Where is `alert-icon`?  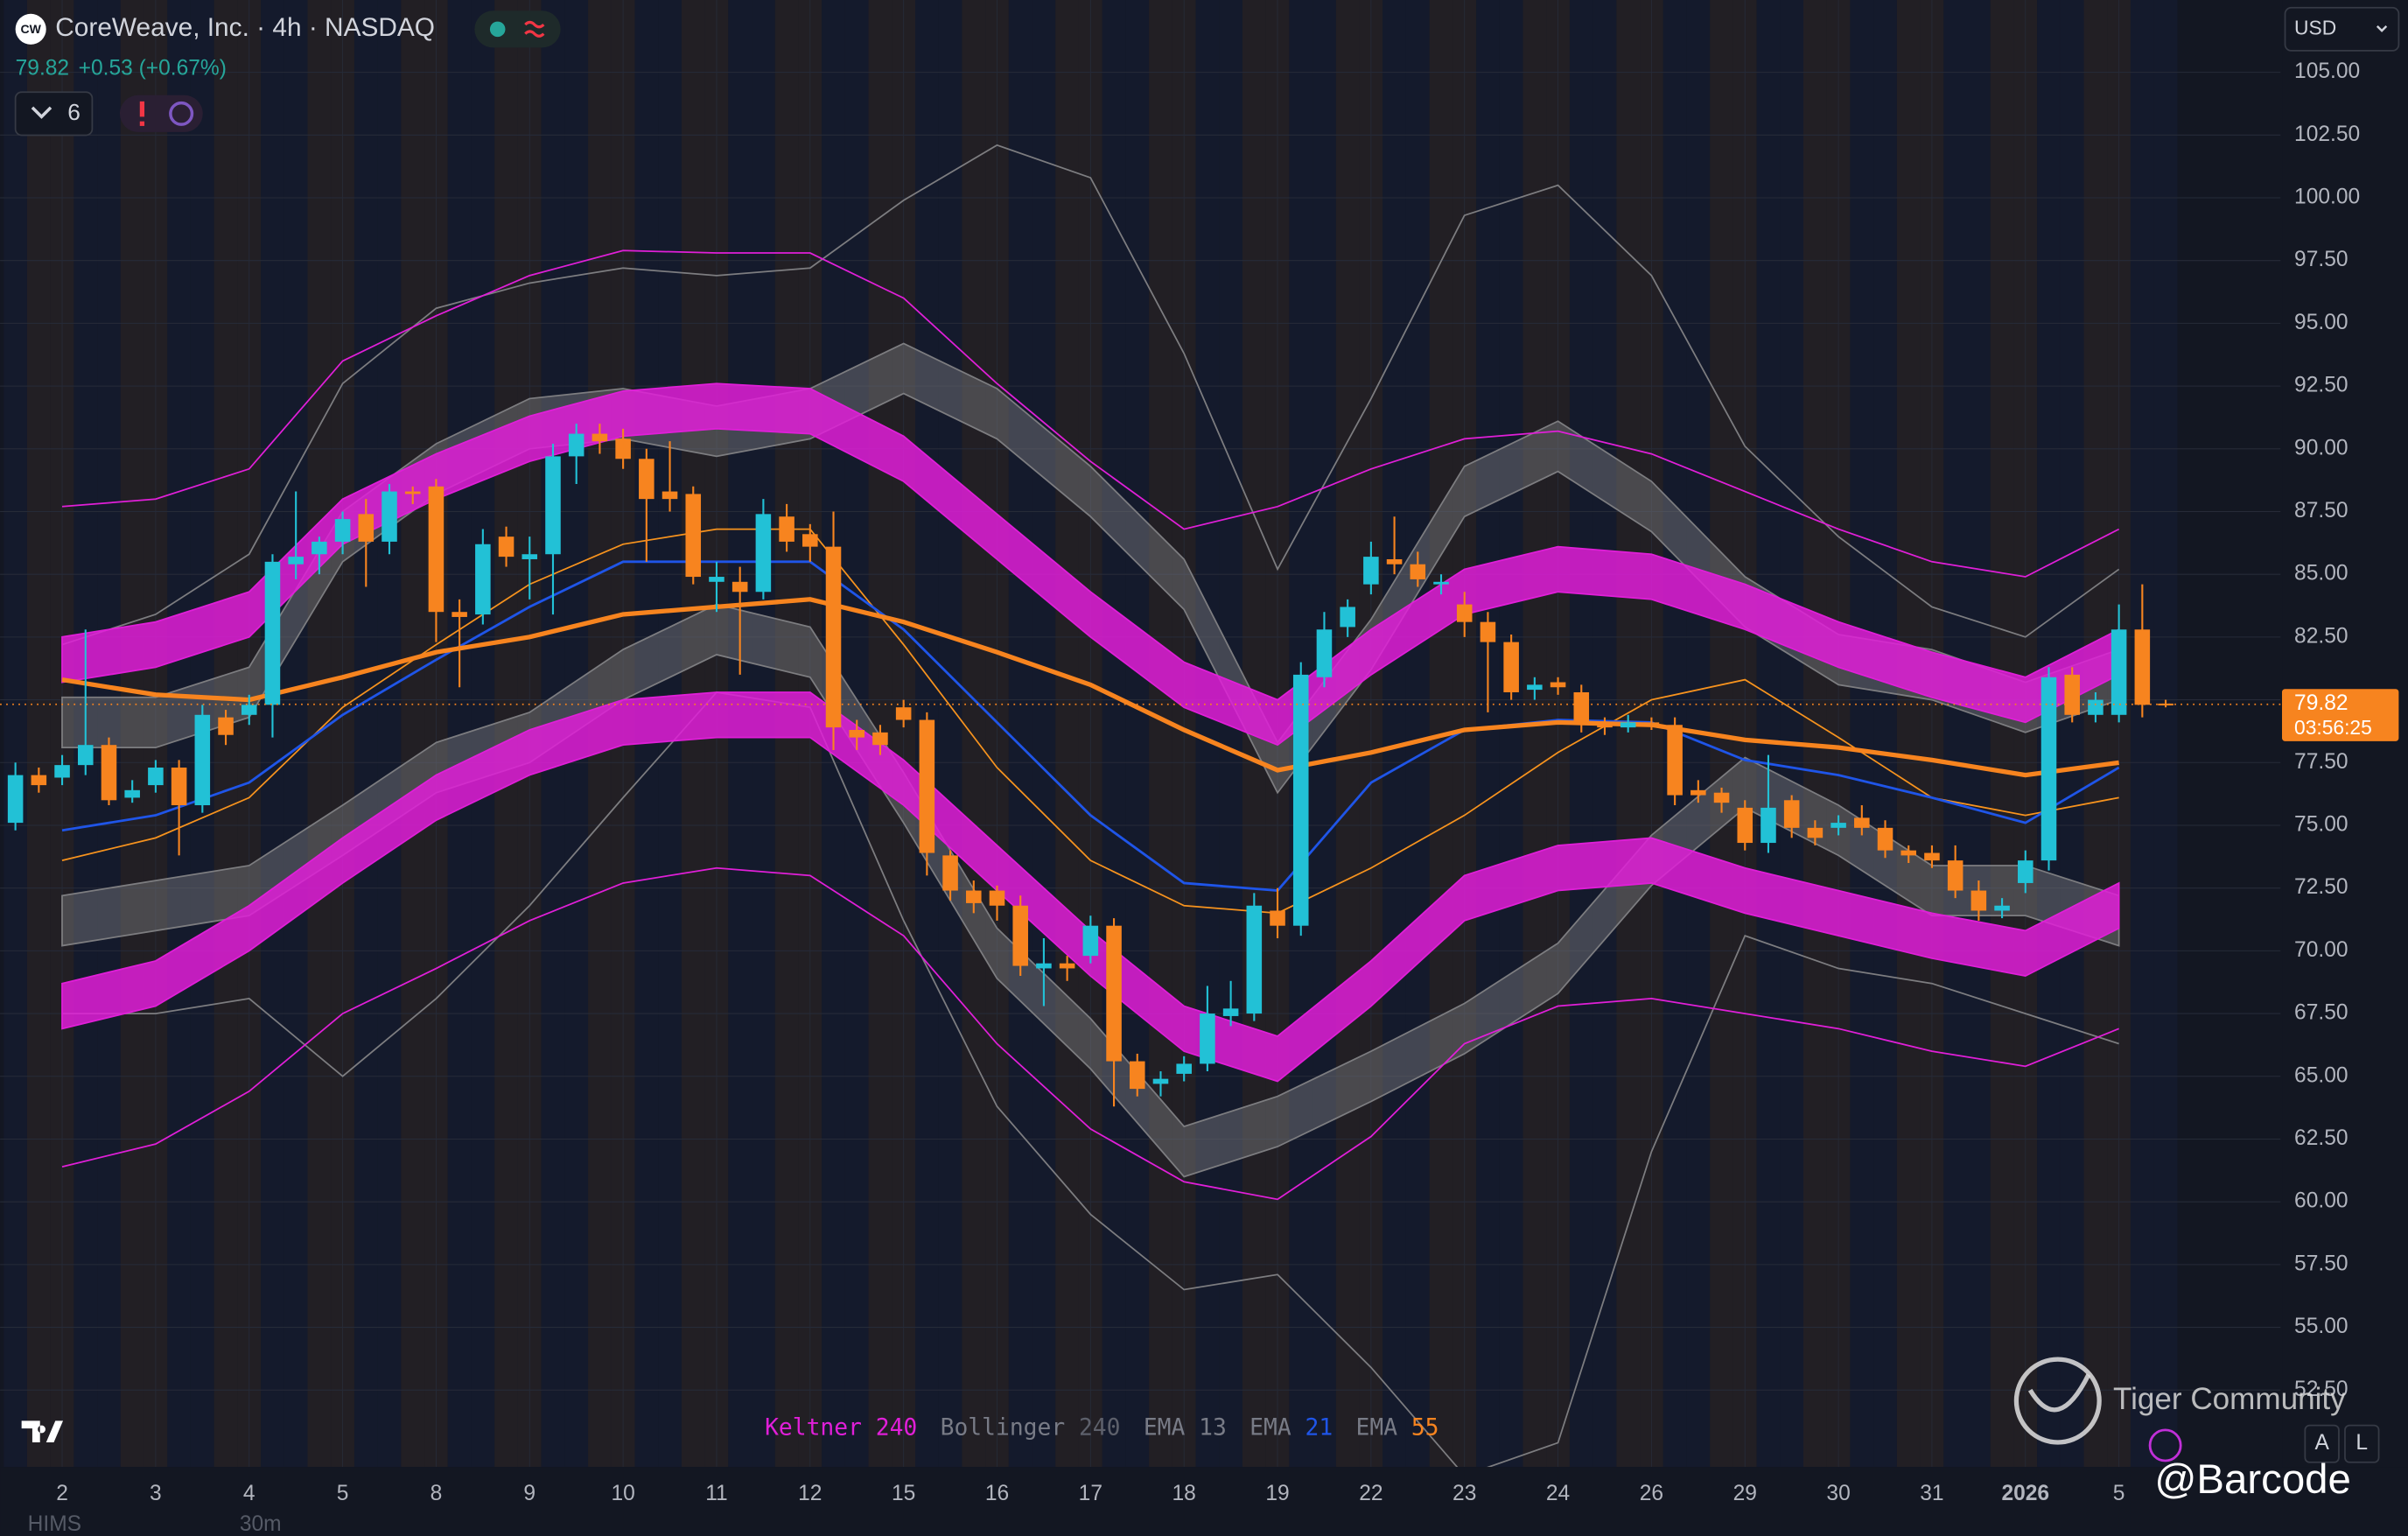 alert-icon is located at coordinates (142, 109).